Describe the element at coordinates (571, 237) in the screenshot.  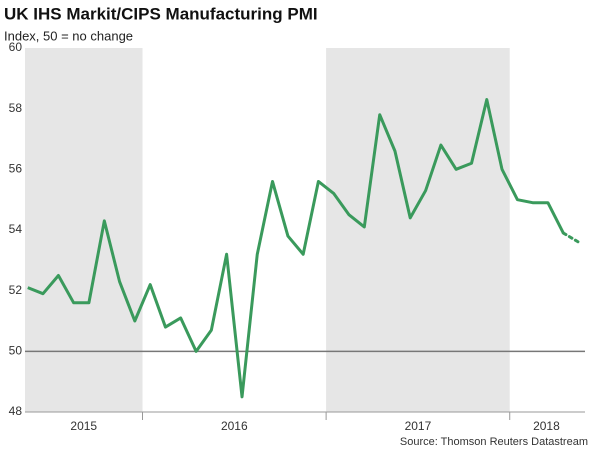
I see `dotted-segment` at that location.